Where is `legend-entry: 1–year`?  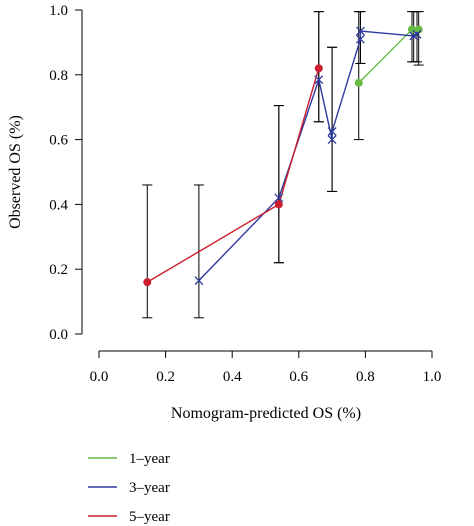
legend-entry: 1–year is located at coordinates (149, 459).